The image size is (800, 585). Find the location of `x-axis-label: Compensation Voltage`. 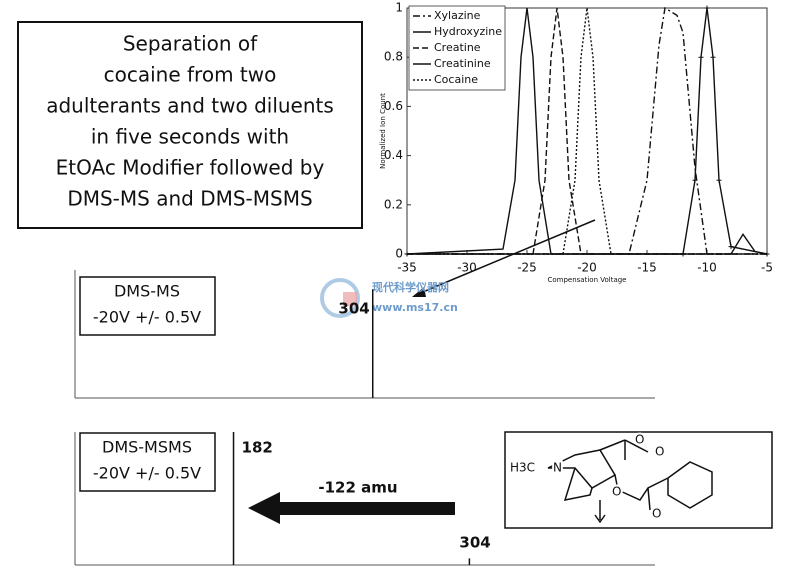

x-axis-label: Compensation Voltage is located at coordinates (586, 280).